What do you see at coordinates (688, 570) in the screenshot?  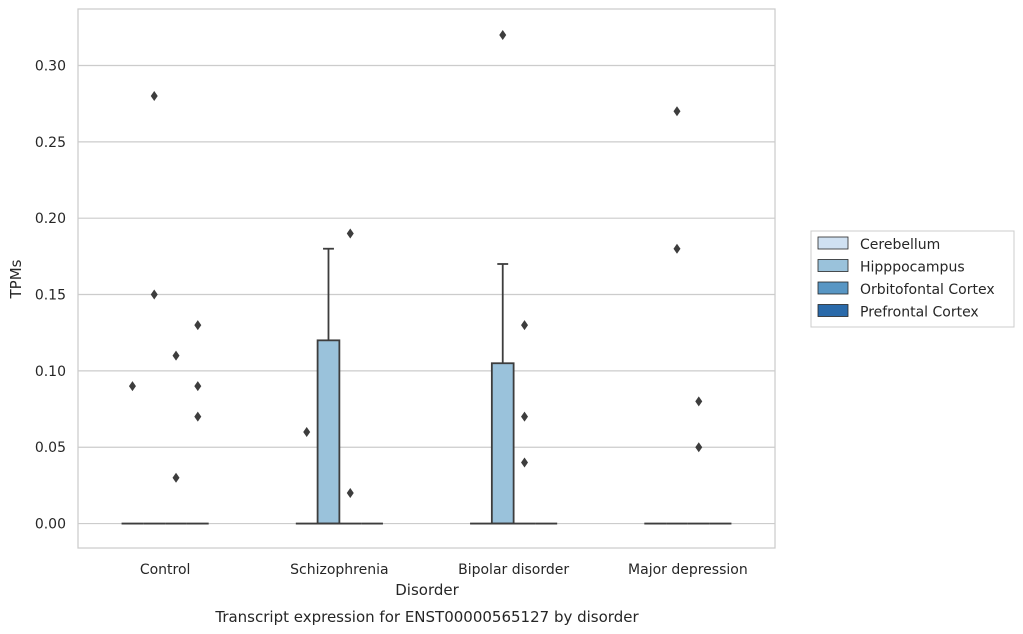 I see `x-tick-label: Major depression` at bounding box center [688, 570].